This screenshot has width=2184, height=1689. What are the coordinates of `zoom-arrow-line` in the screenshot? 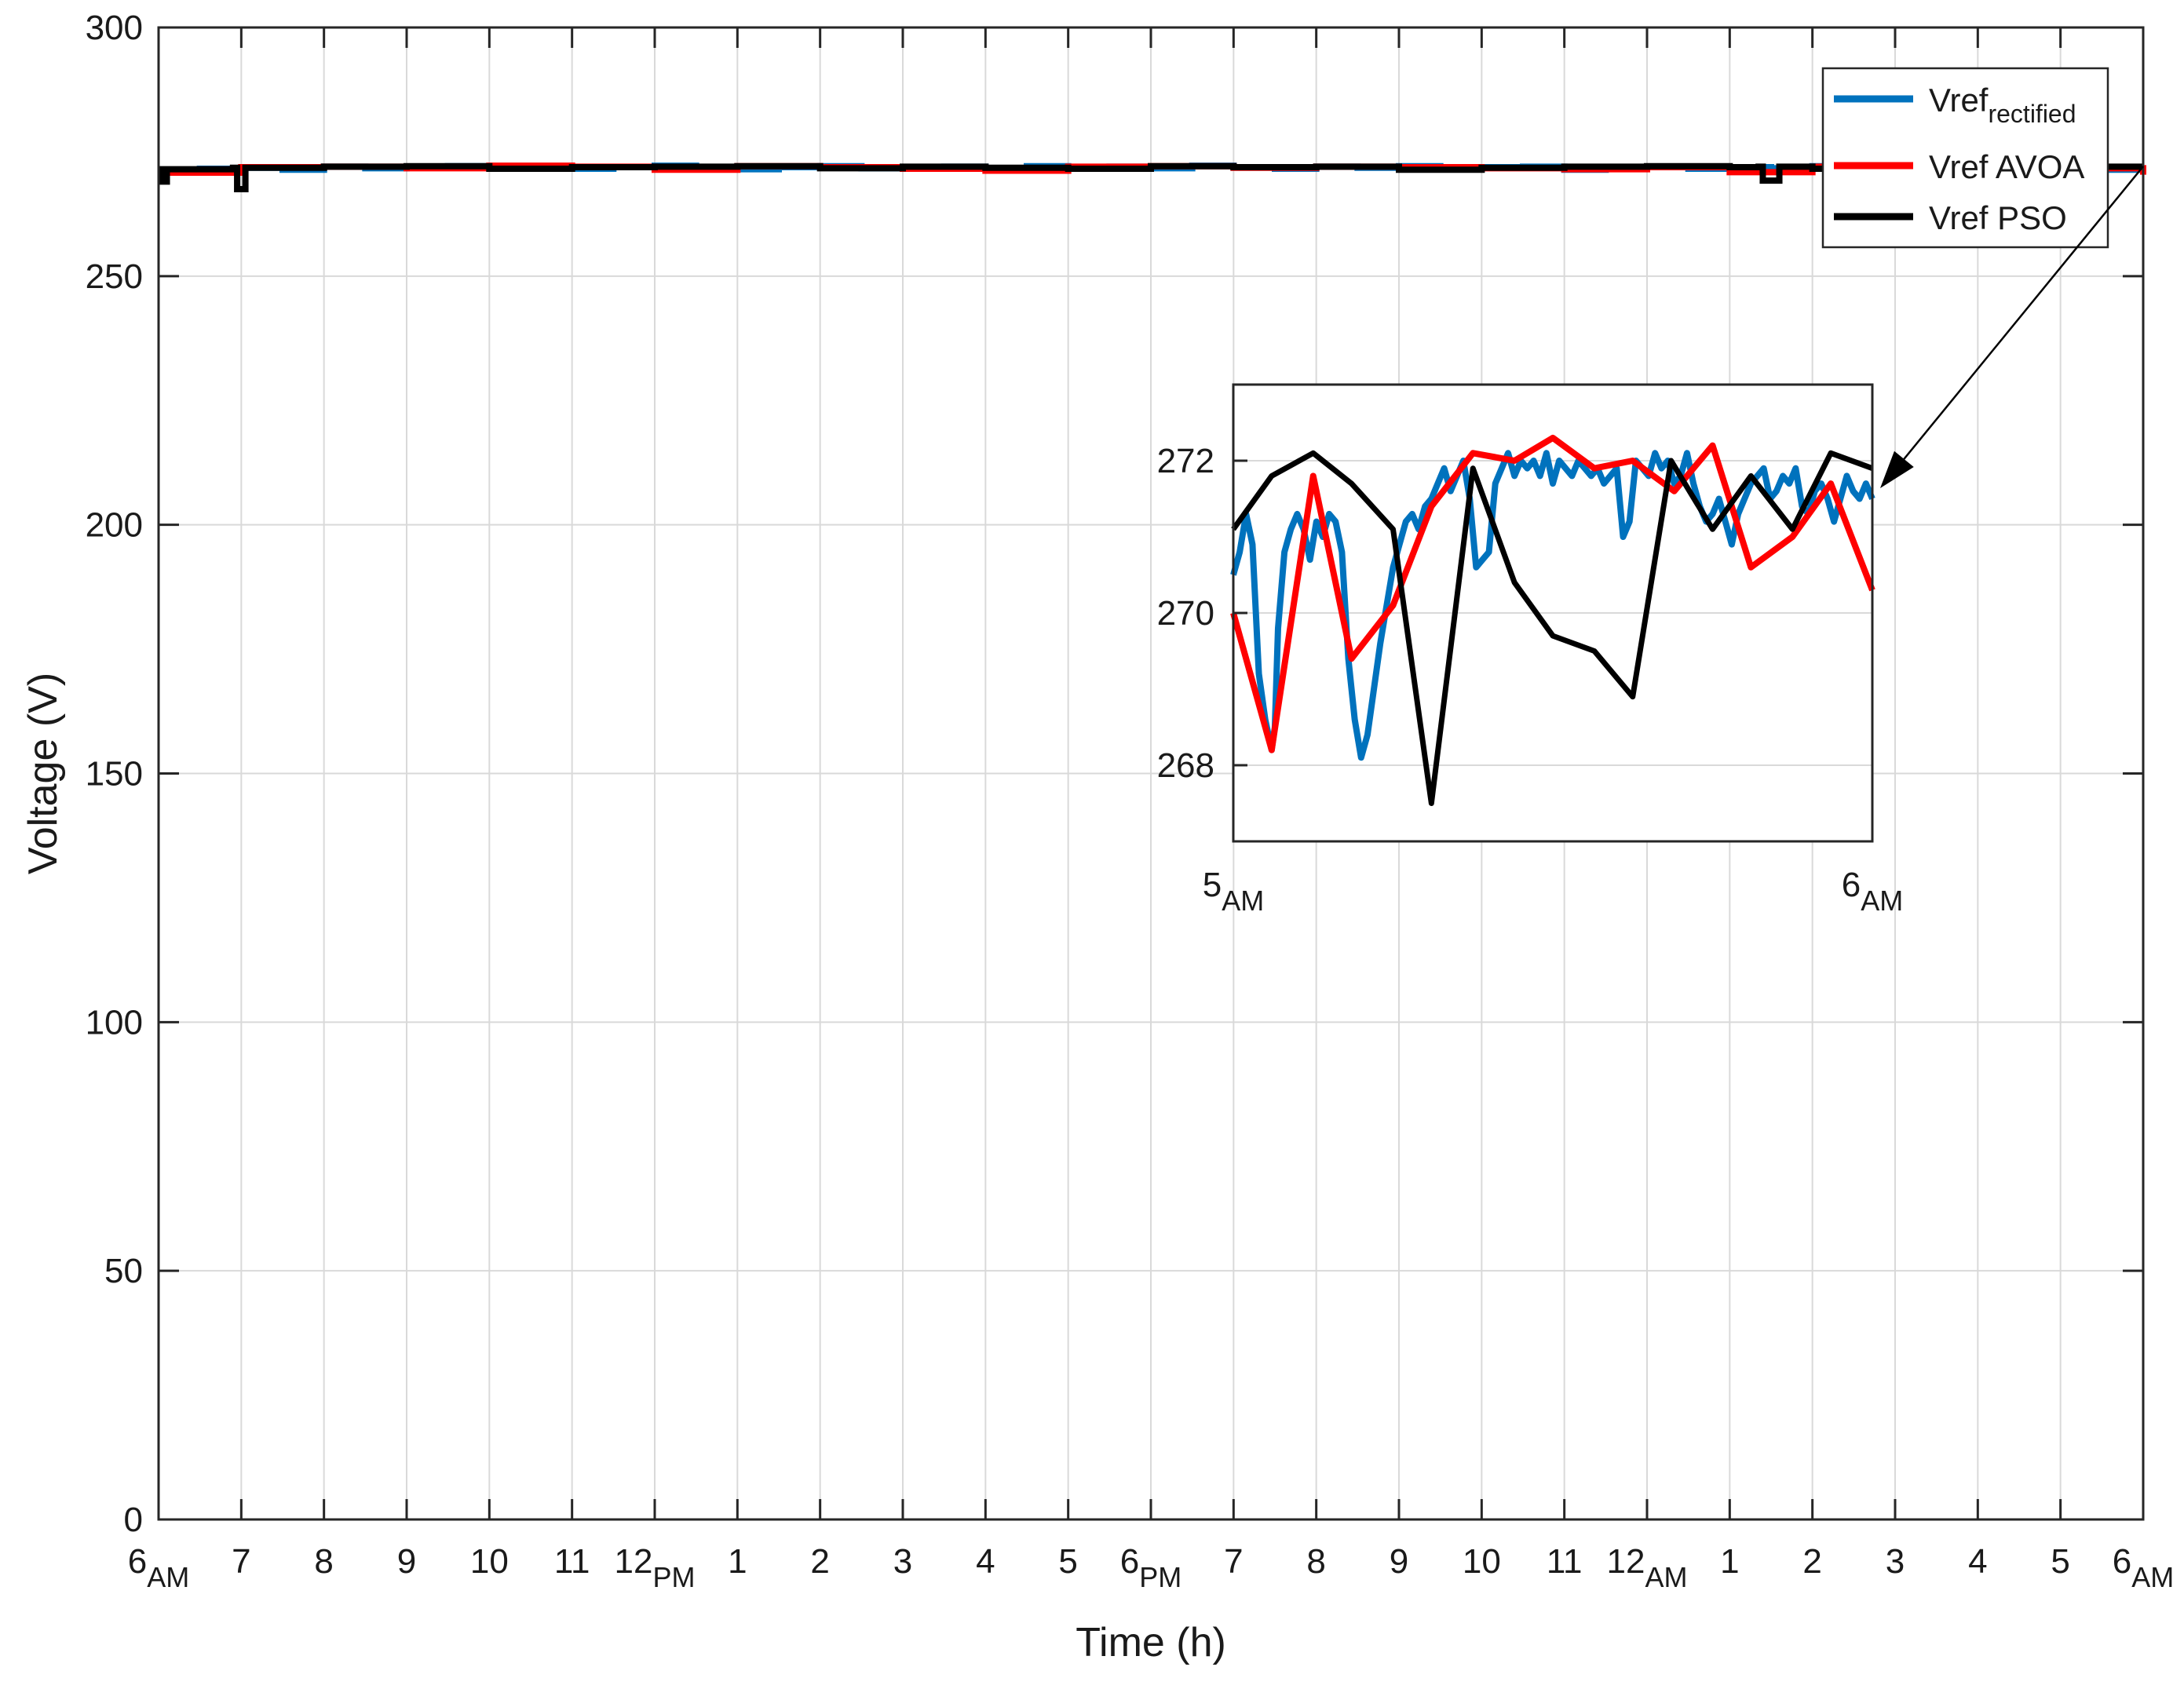 It's located at (2019, 319).